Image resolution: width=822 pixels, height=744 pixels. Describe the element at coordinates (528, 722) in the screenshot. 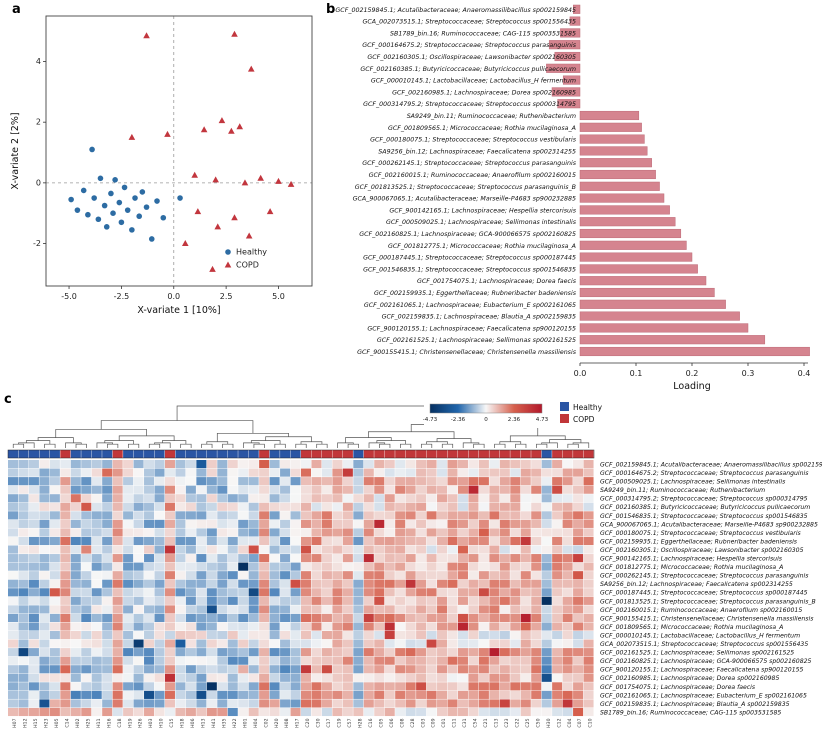

I see `heatmap-column-label: C25` at that location.